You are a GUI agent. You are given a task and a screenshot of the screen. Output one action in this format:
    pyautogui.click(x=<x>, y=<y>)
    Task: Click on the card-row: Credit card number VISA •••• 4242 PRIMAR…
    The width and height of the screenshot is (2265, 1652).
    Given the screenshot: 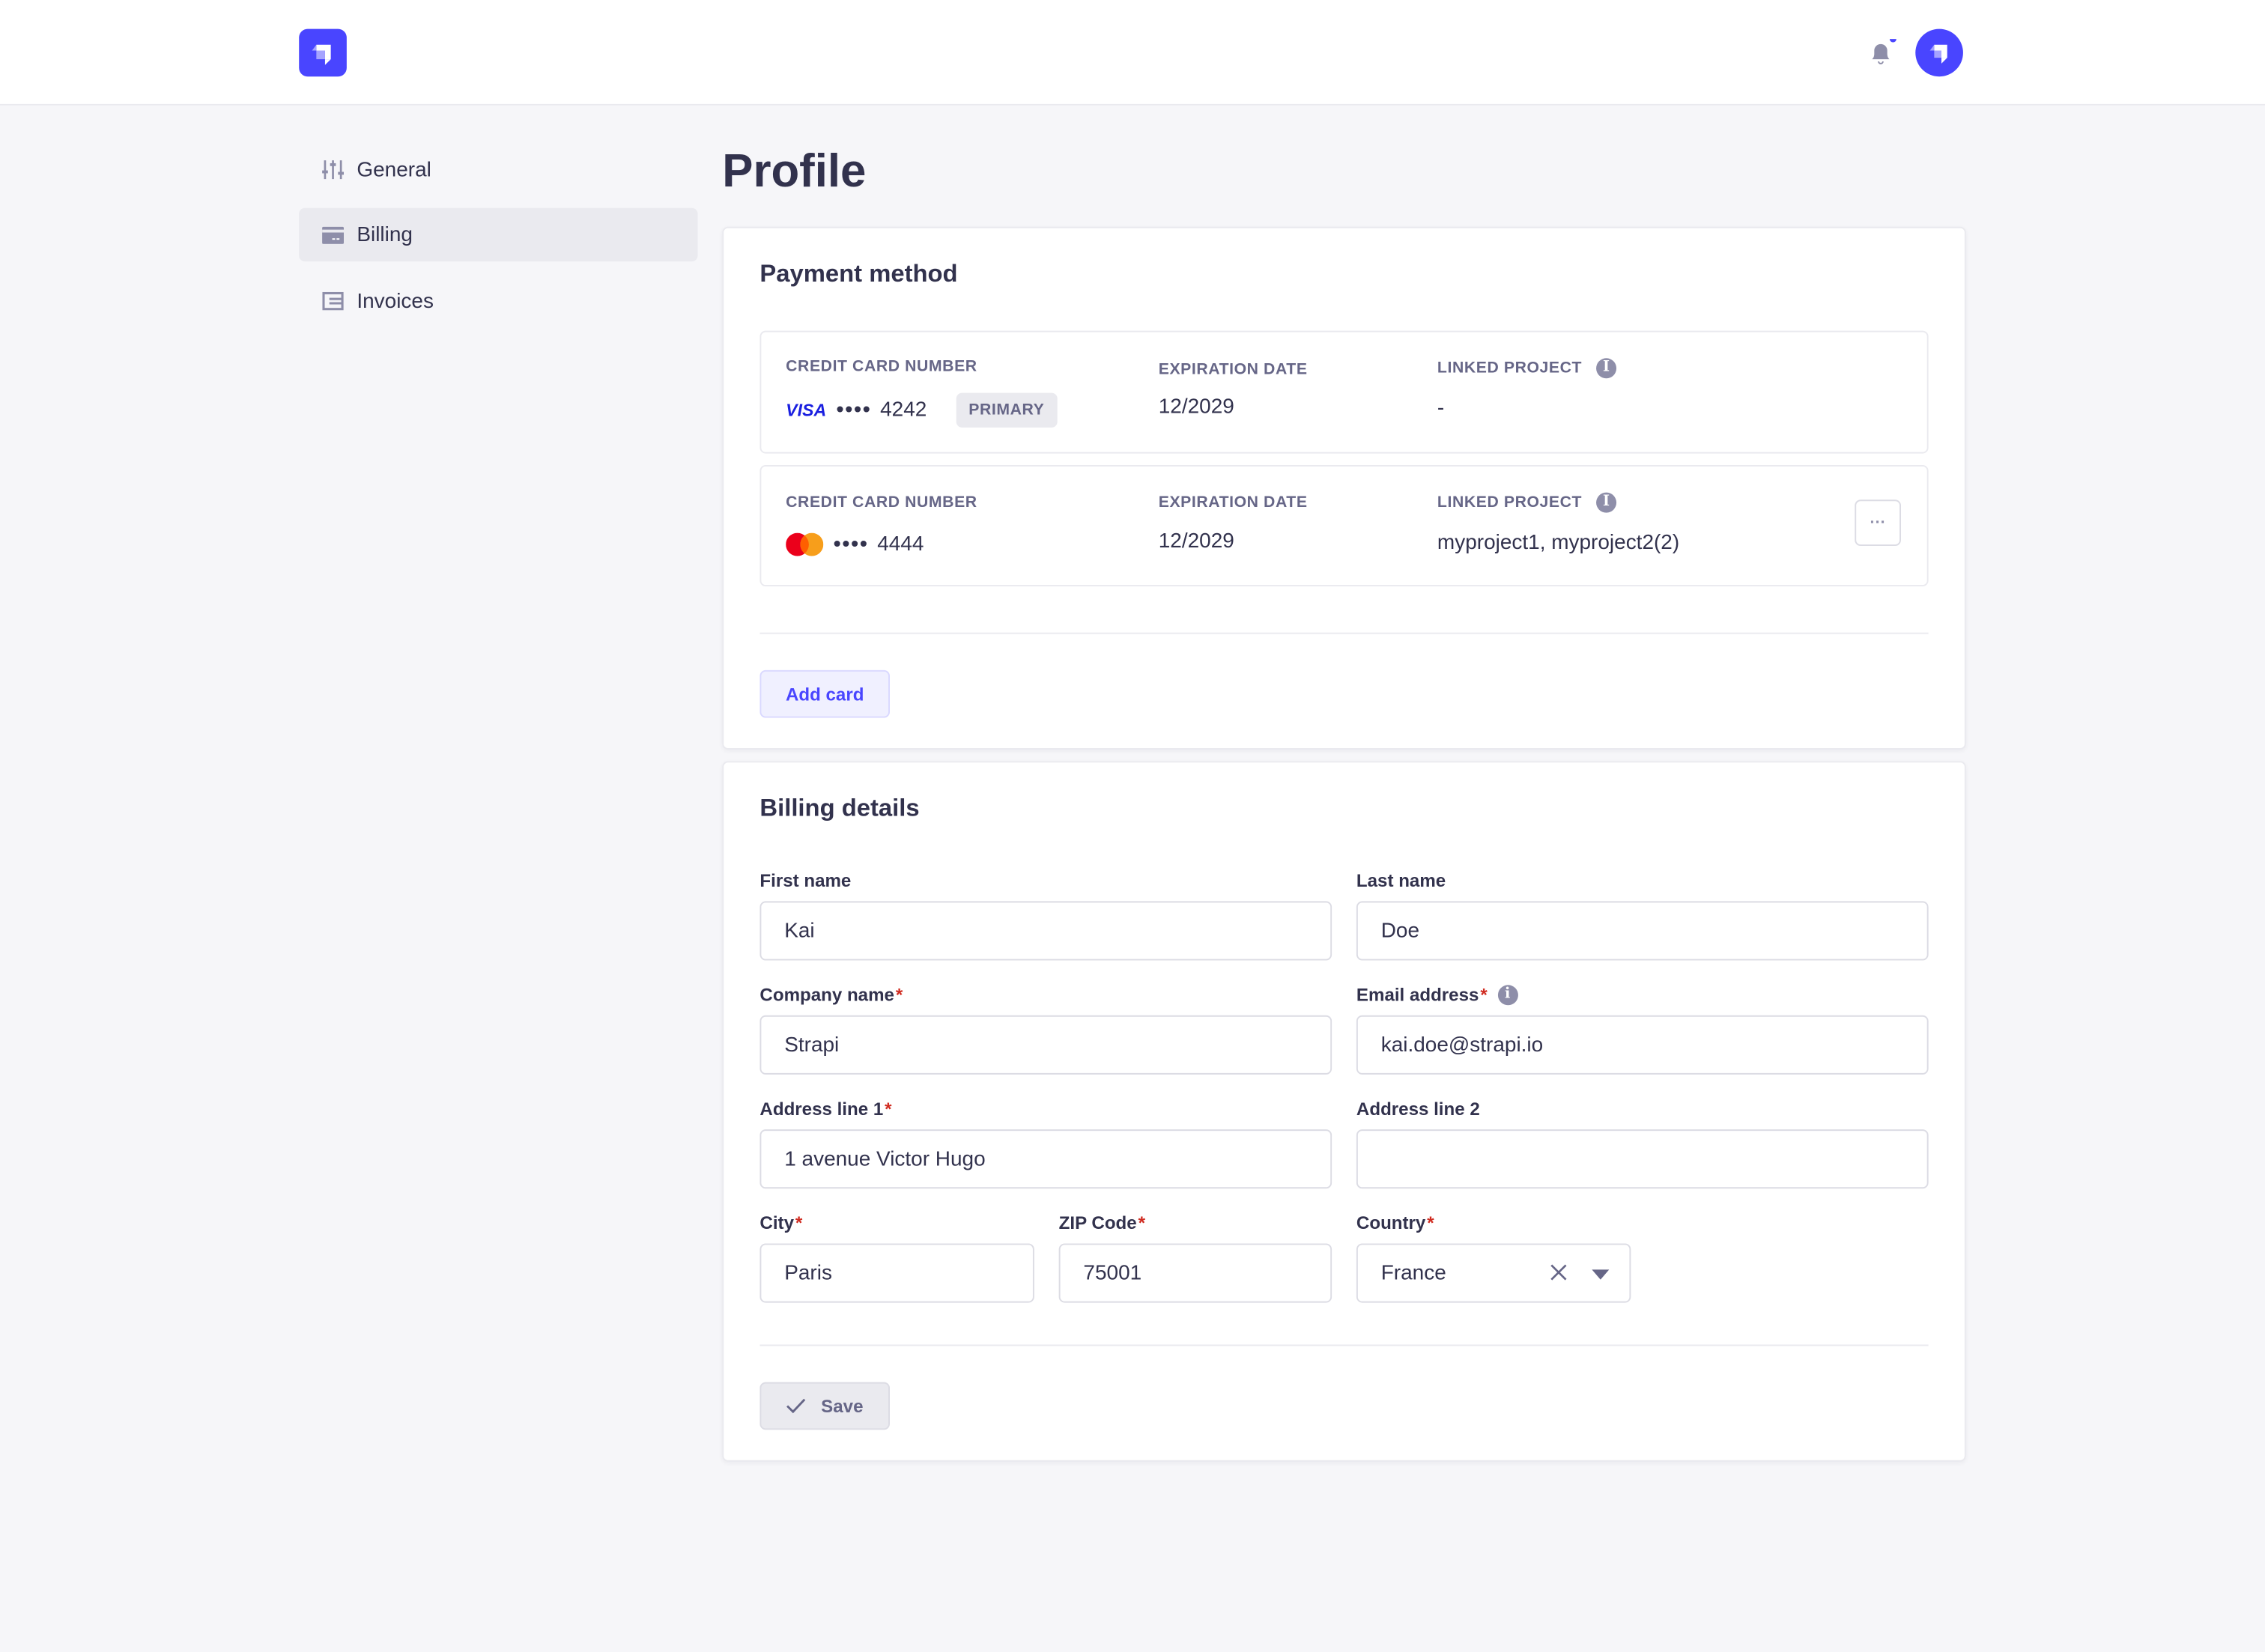 What is the action you would take?
    pyautogui.click(x=1344, y=392)
    